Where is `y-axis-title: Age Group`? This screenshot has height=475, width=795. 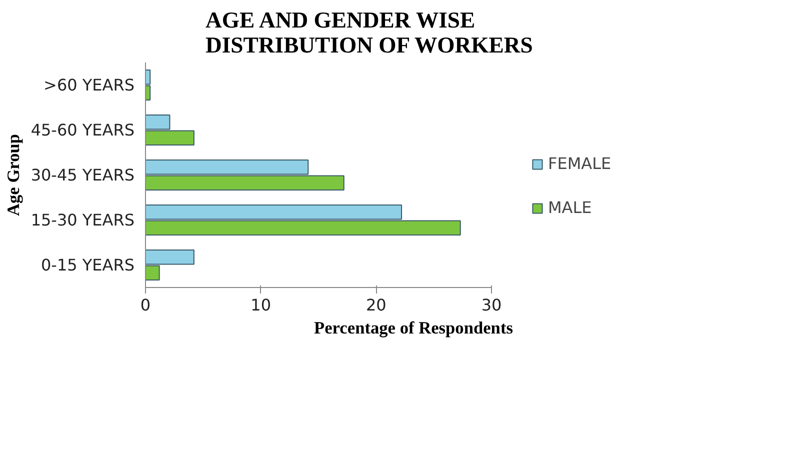 y-axis-title: Age Group is located at coordinates (13, 175).